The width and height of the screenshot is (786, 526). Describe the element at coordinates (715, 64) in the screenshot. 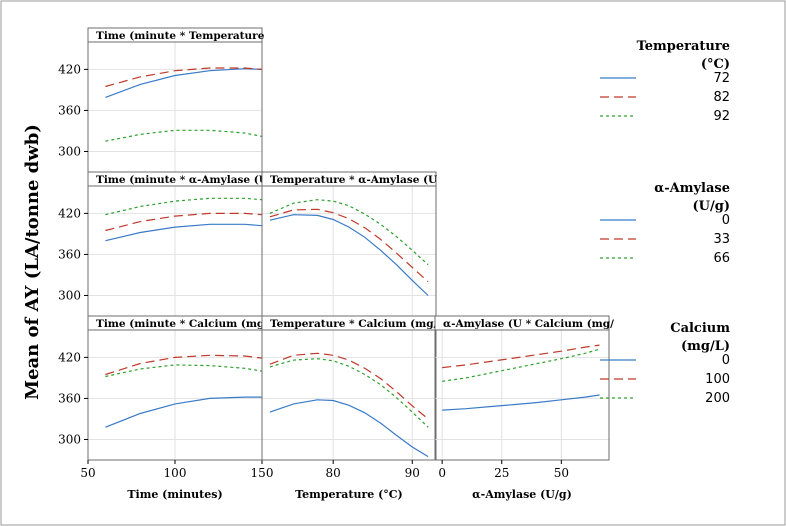

I see `legend-title: (°C)` at that location.